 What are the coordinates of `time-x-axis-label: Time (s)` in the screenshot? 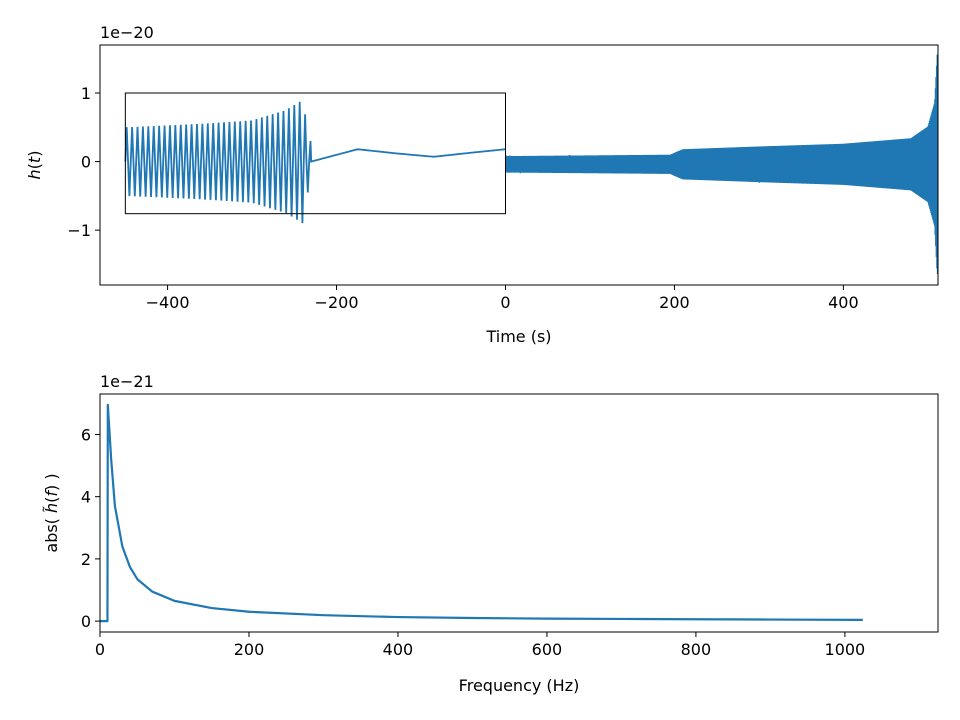 It's located at (518, 336).